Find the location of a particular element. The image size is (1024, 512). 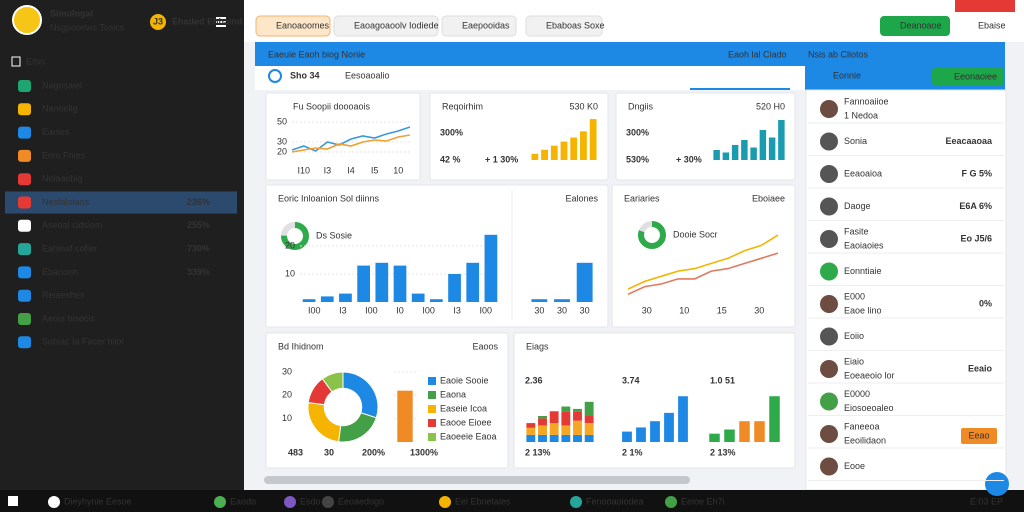

row-title: Eeaoaioa is located at coordinates (863, 173).